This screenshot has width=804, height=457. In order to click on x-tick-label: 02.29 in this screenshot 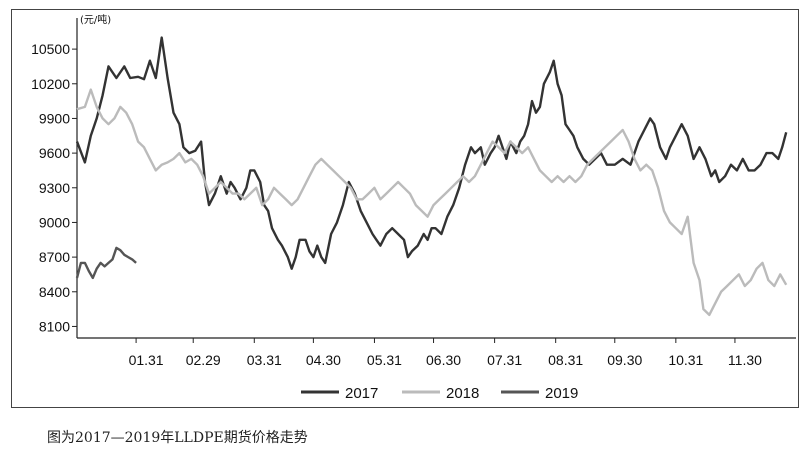, I will do `click(203, 360)`.